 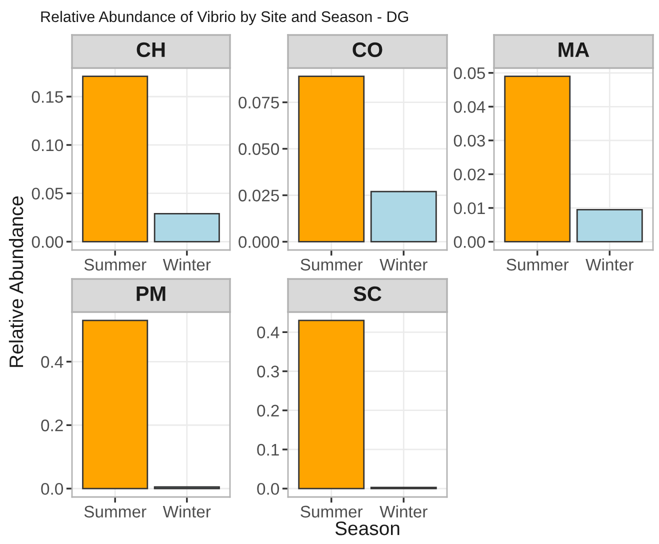 I want to click on y-tick-label: 0.000, so click(x=259, y=242).